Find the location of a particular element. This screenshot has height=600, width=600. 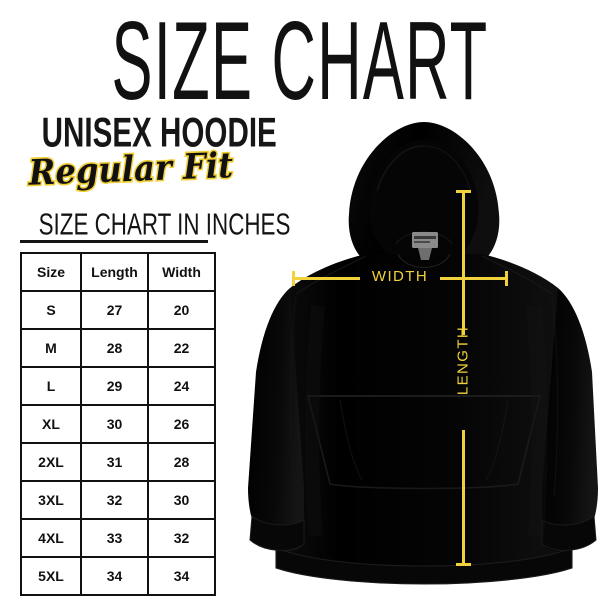

table-row: M 28 22 is located at coordinates (118, 348).